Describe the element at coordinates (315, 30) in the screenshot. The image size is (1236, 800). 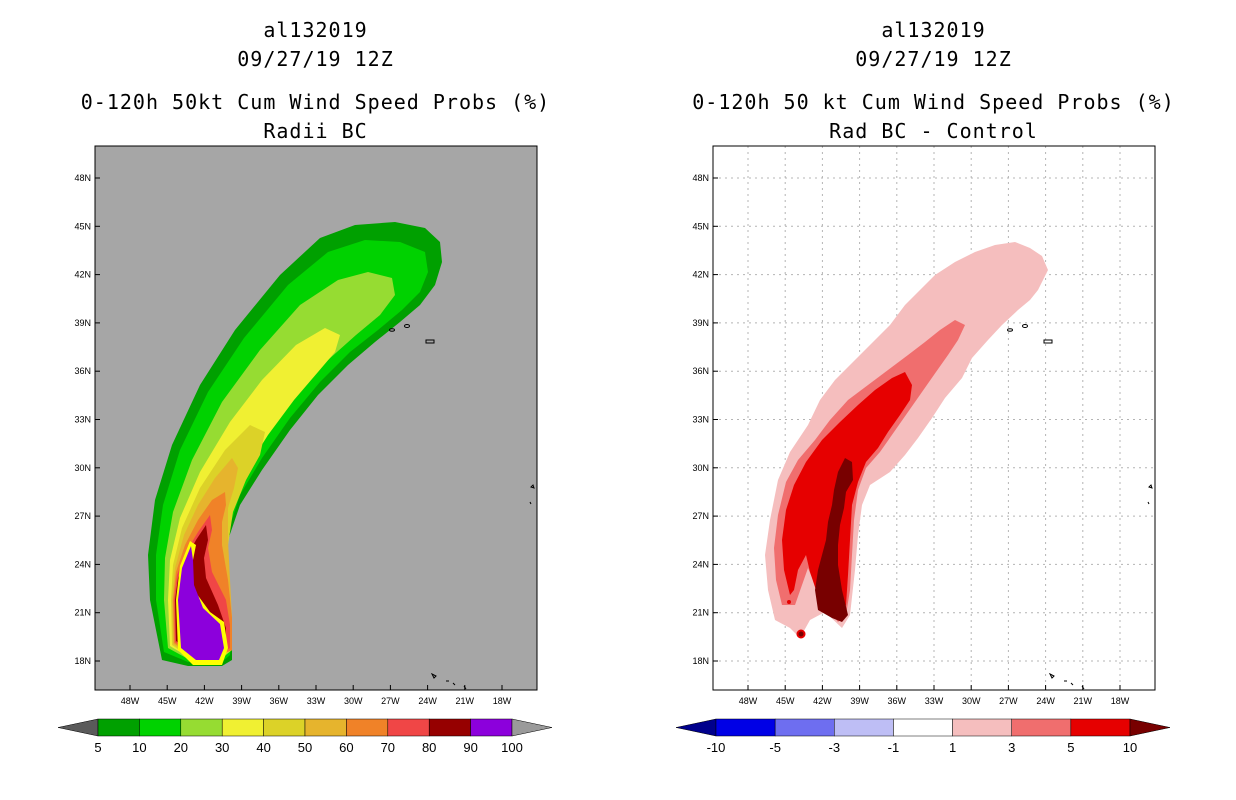
I see `left-title-storm: al132019` at that location.